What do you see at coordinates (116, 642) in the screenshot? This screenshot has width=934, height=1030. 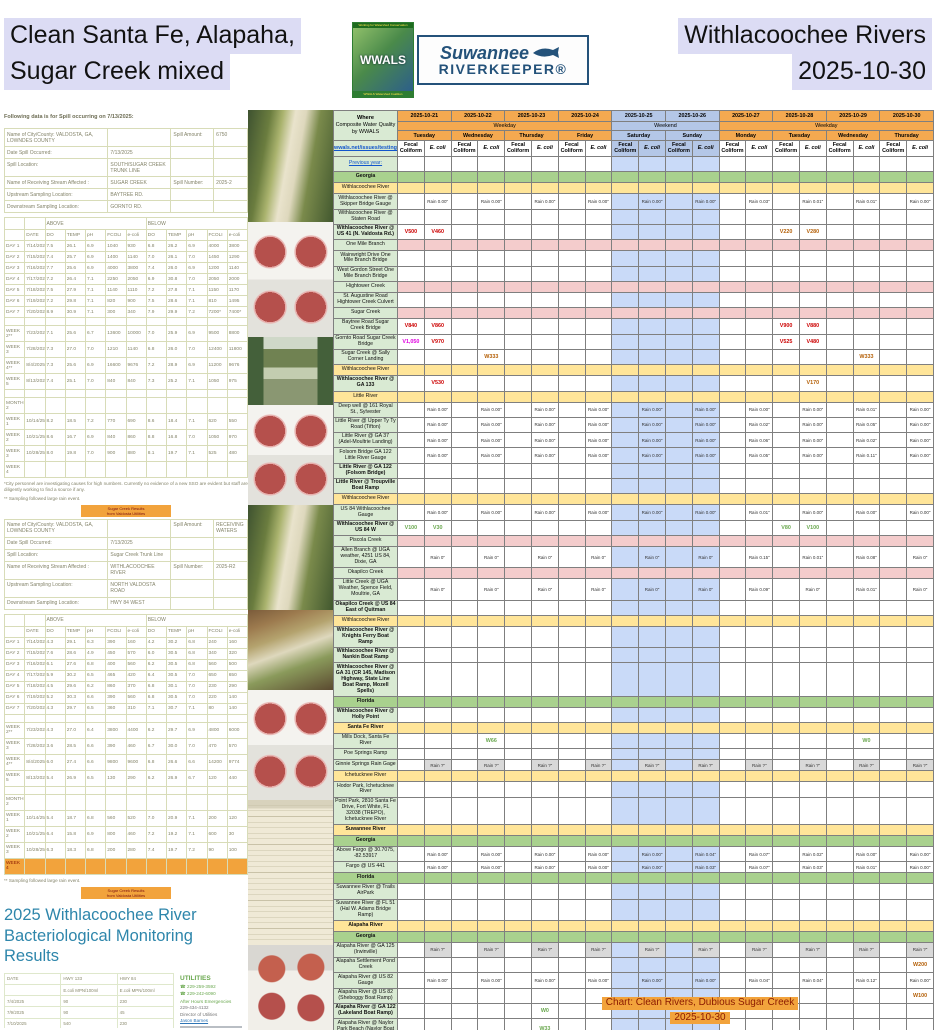 I see `sample-cell: 390` at bounding box center [116, 642].